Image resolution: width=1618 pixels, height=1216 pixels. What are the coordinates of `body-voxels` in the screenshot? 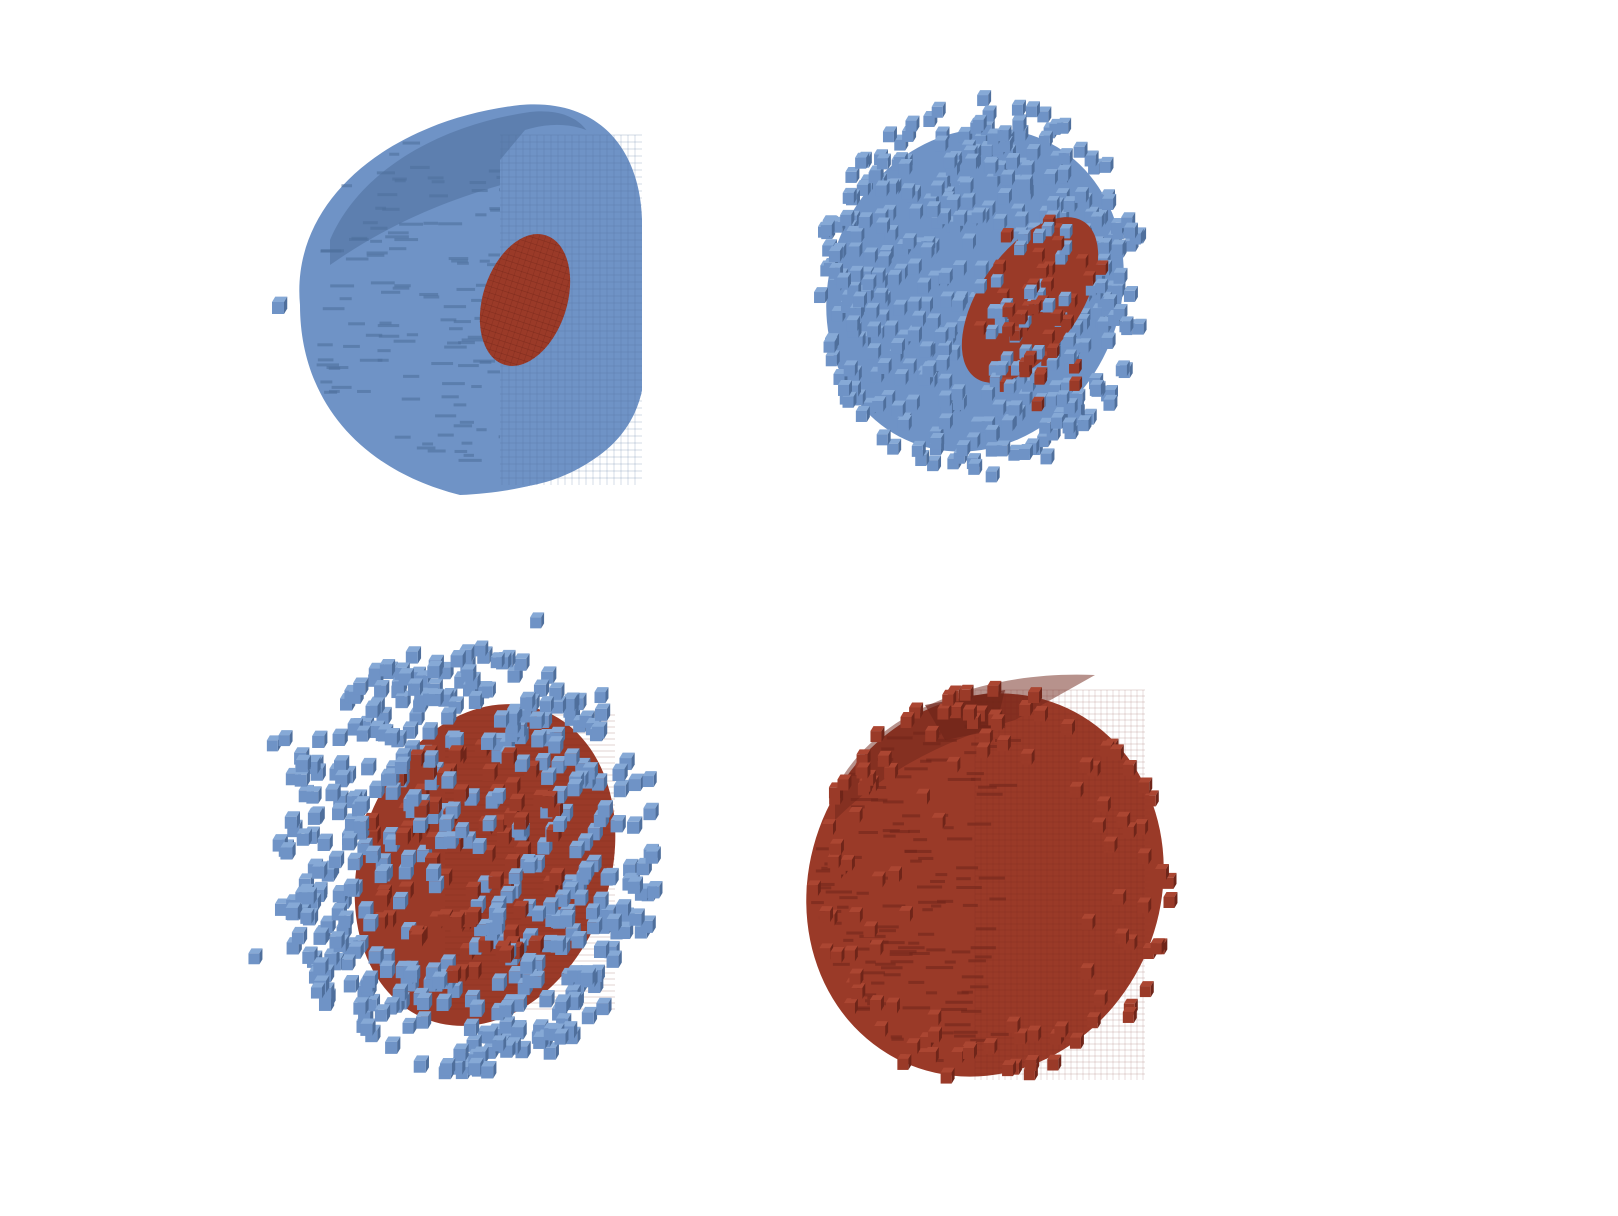 It's located at (467, 862).